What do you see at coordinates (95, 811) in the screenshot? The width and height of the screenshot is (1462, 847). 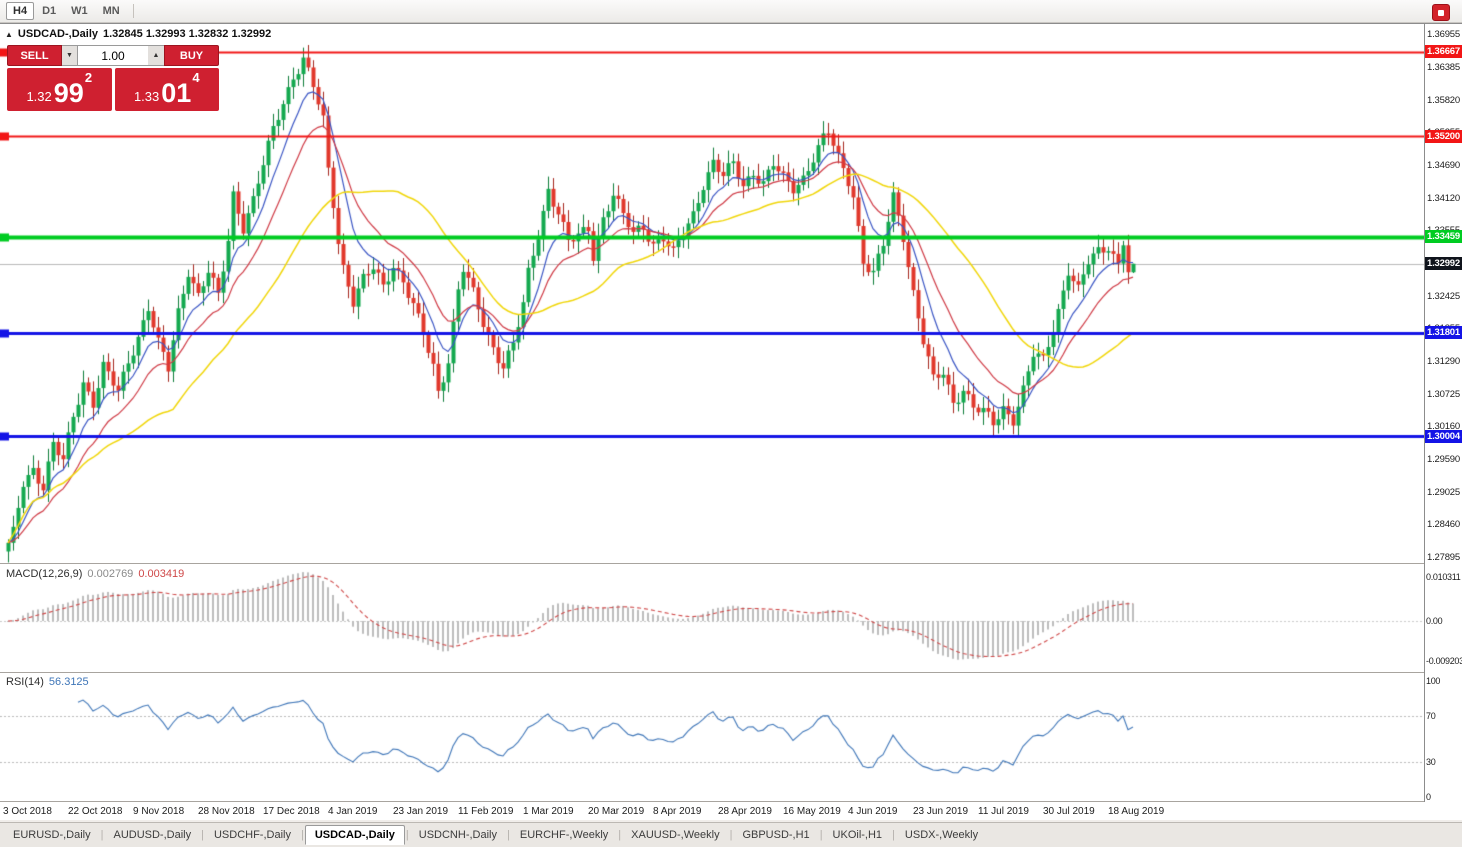 I see `time-axis-label: 22 Oct 2018` at bounding box center [95, 811].